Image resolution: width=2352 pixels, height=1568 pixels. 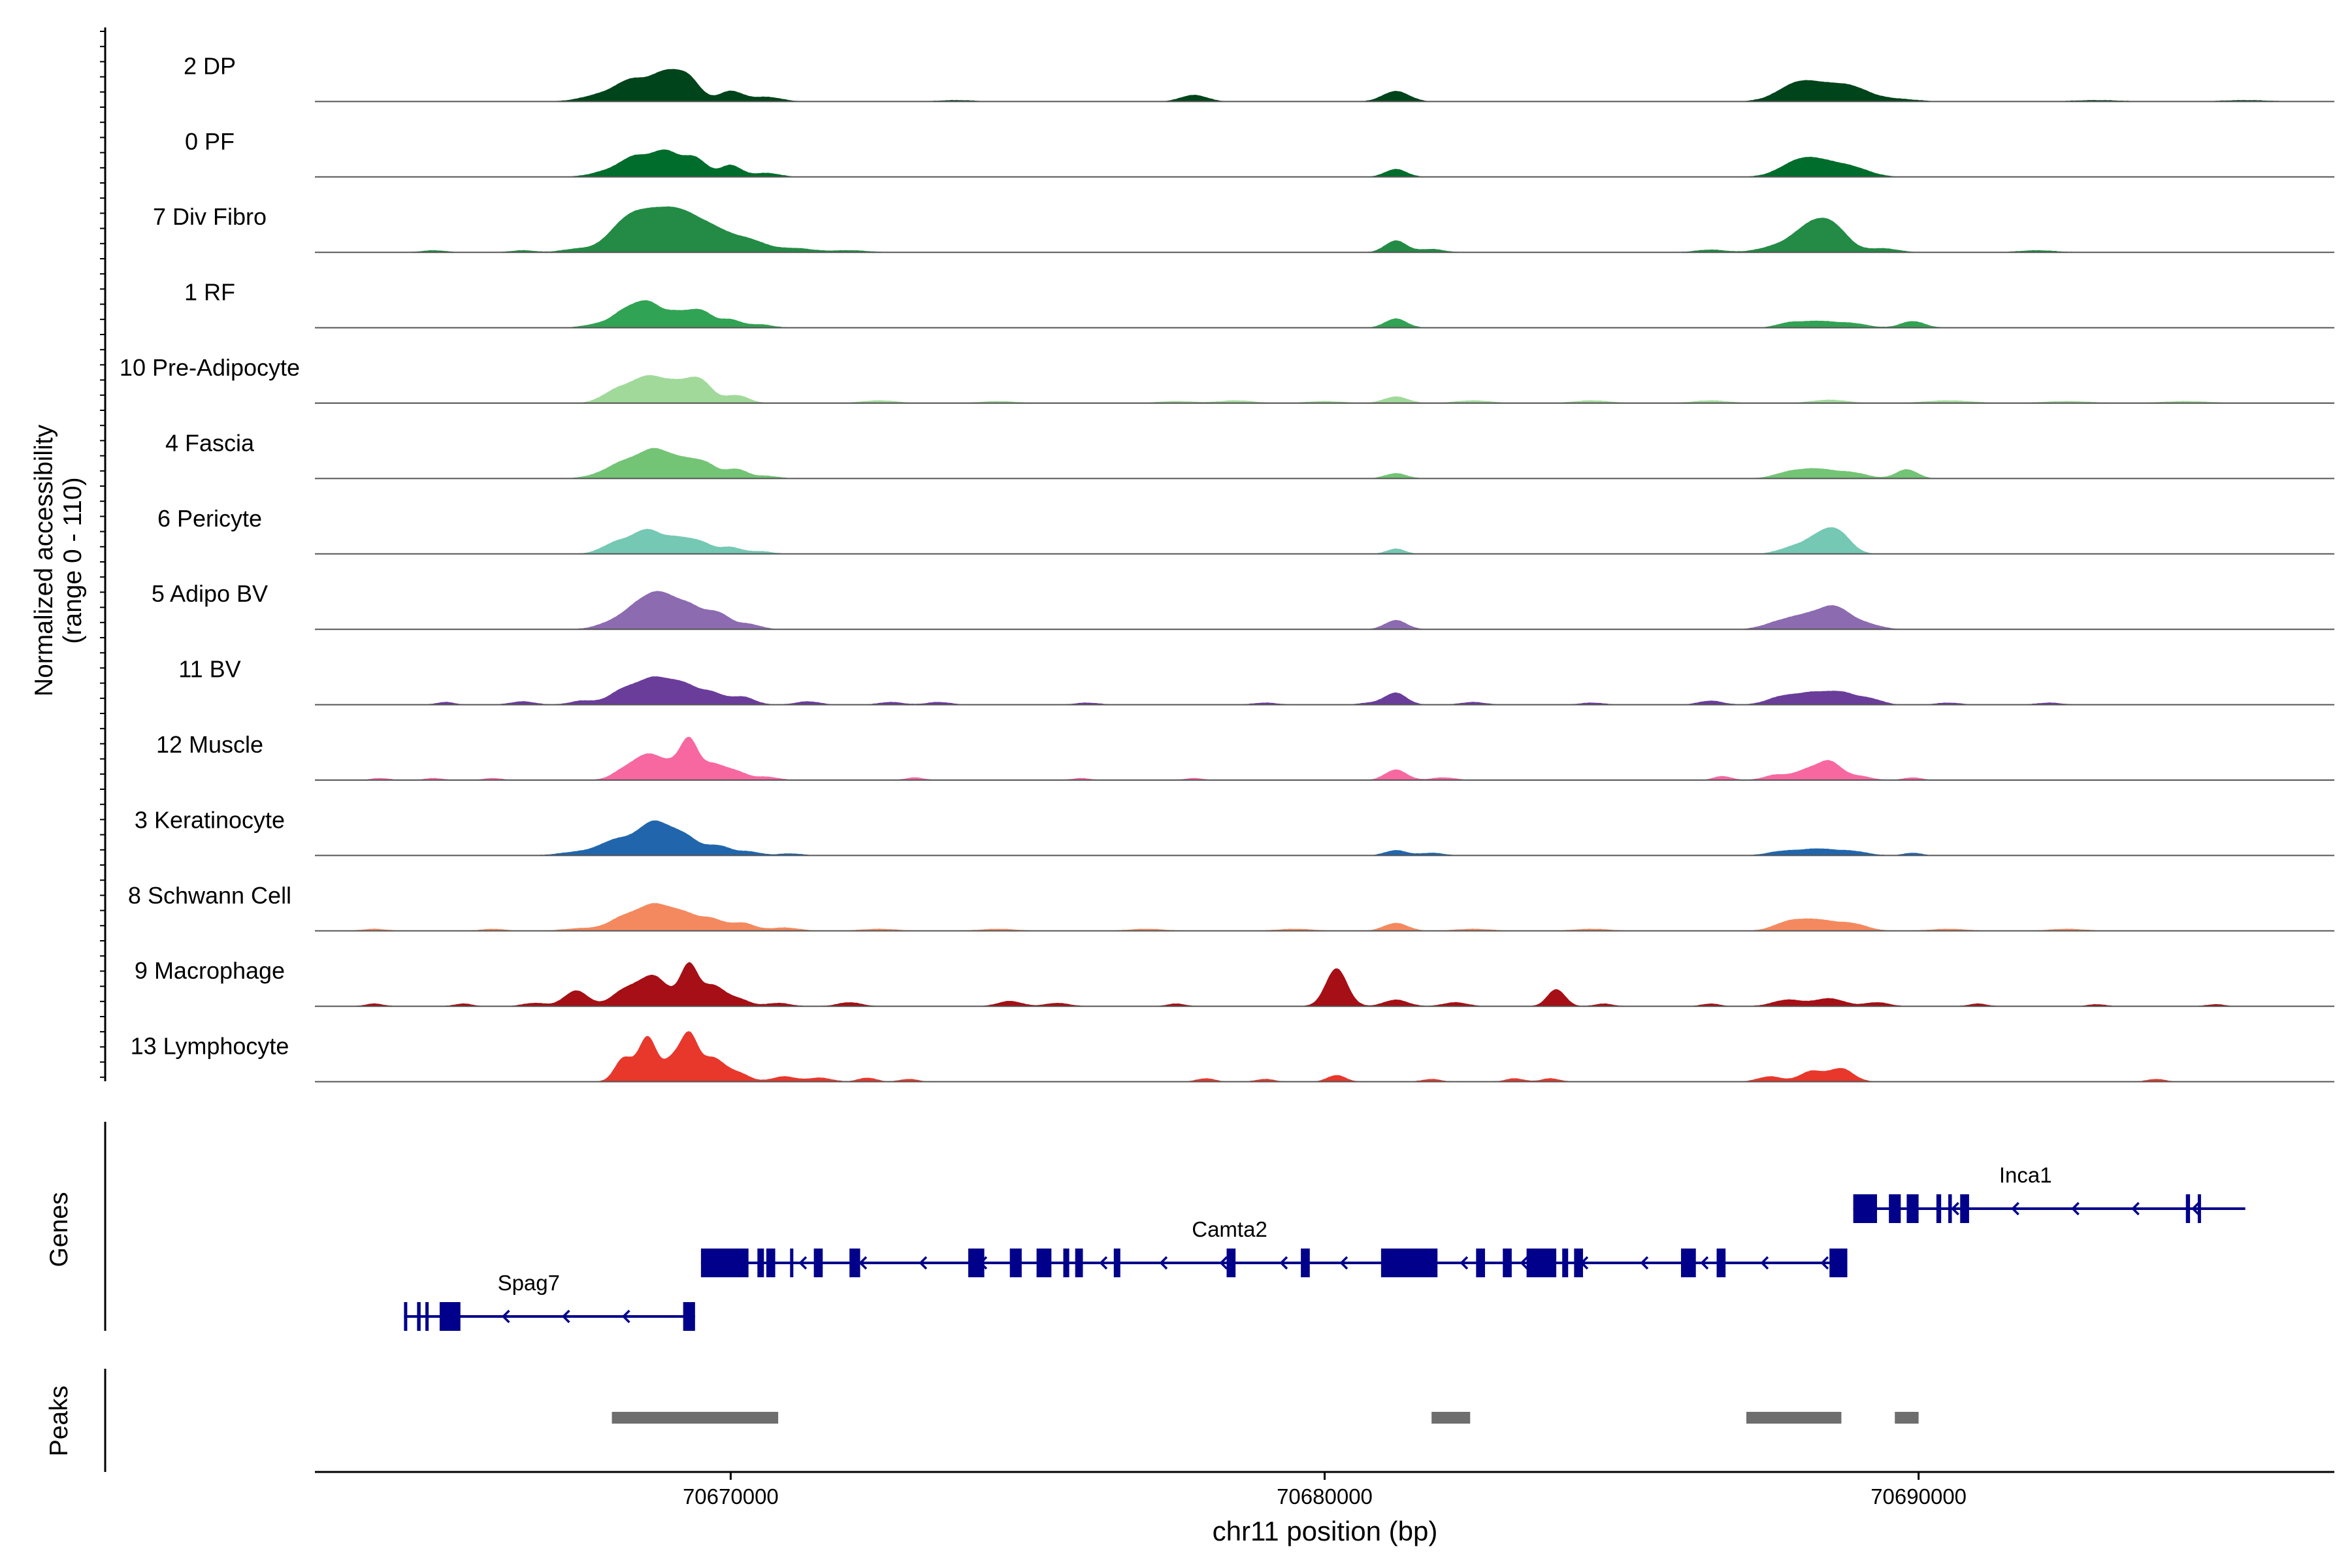 I want to click on track-2: 0 PF, so click(x=1259, y=153).